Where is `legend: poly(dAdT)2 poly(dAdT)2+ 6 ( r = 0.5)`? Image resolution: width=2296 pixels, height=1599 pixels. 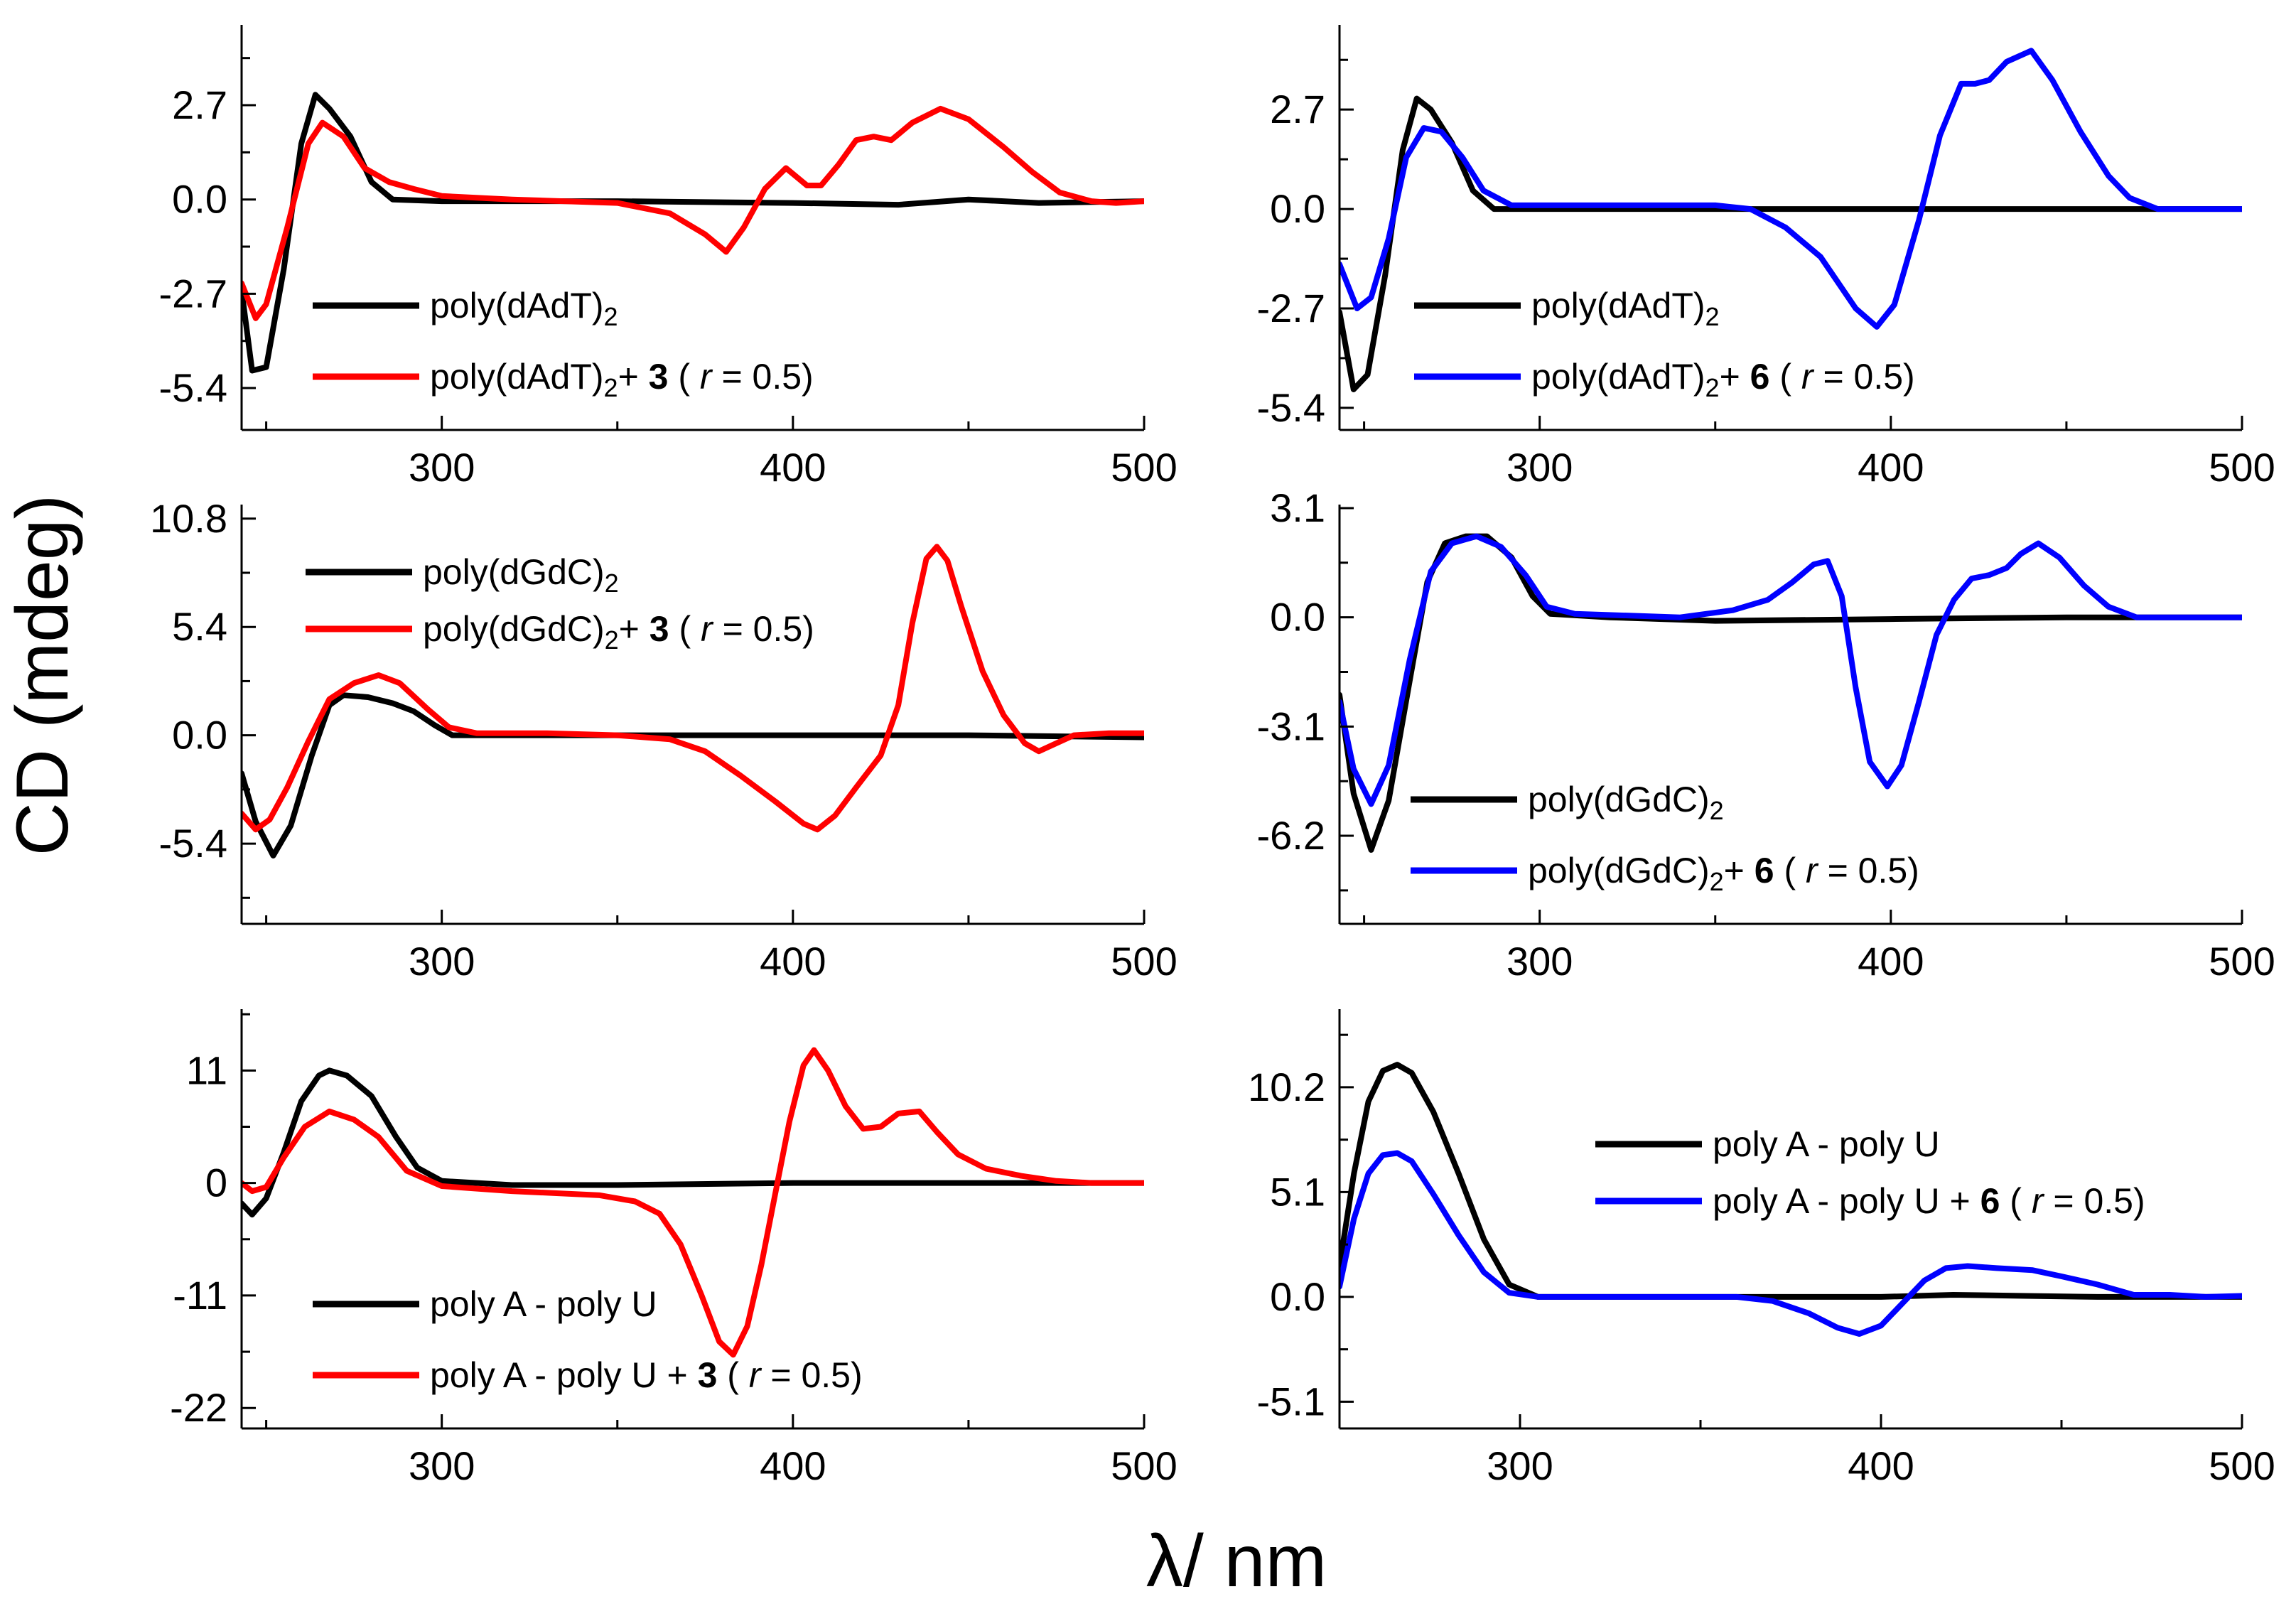
legend: poly(dAdT)2 poly(dAdT)2+ 6 ( r = 0.5) is located at coordinates (1664, 344).